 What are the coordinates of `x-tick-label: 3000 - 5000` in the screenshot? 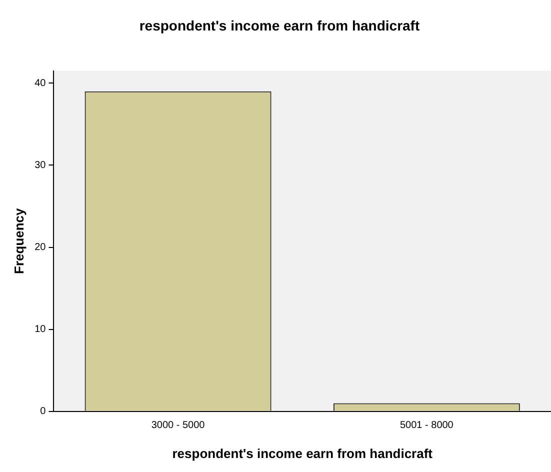 It's located at (178, 426).